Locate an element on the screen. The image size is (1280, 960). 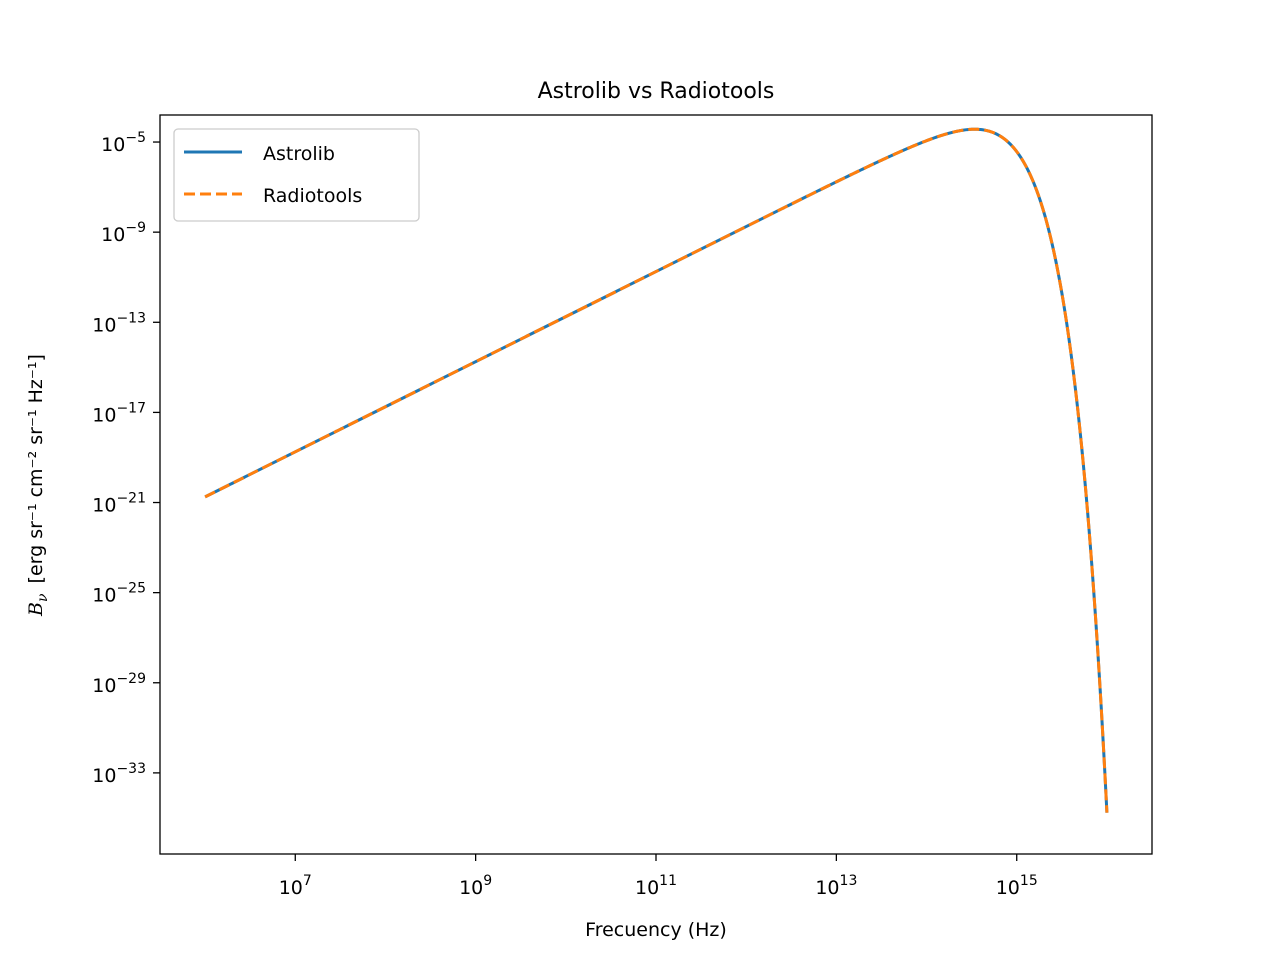
y-axis-label-subscript: ν is located at coordinates (43, 597).